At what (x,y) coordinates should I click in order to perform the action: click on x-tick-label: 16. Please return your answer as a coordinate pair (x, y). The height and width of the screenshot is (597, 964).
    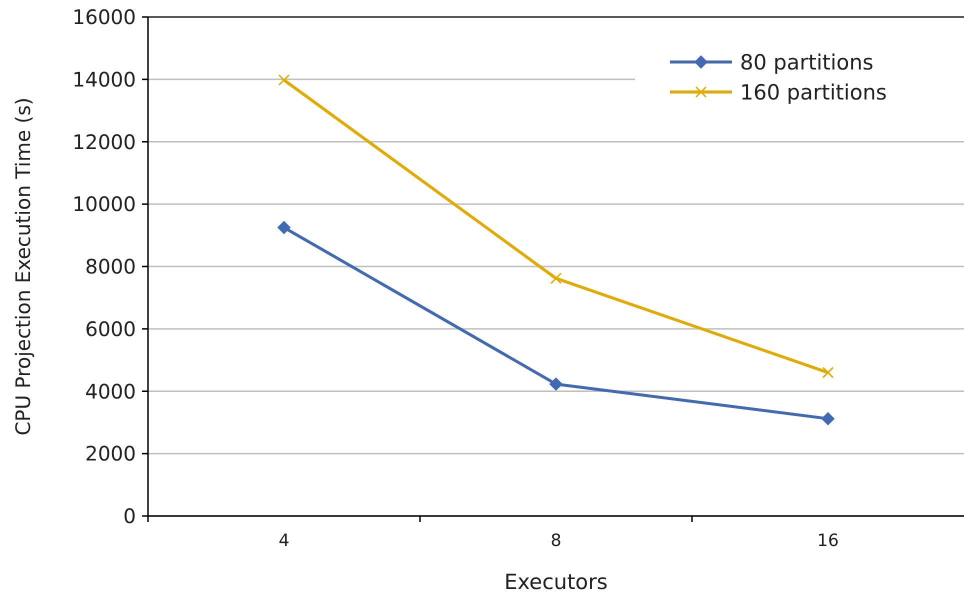
    Looking at the image, I should click on (828, 541).